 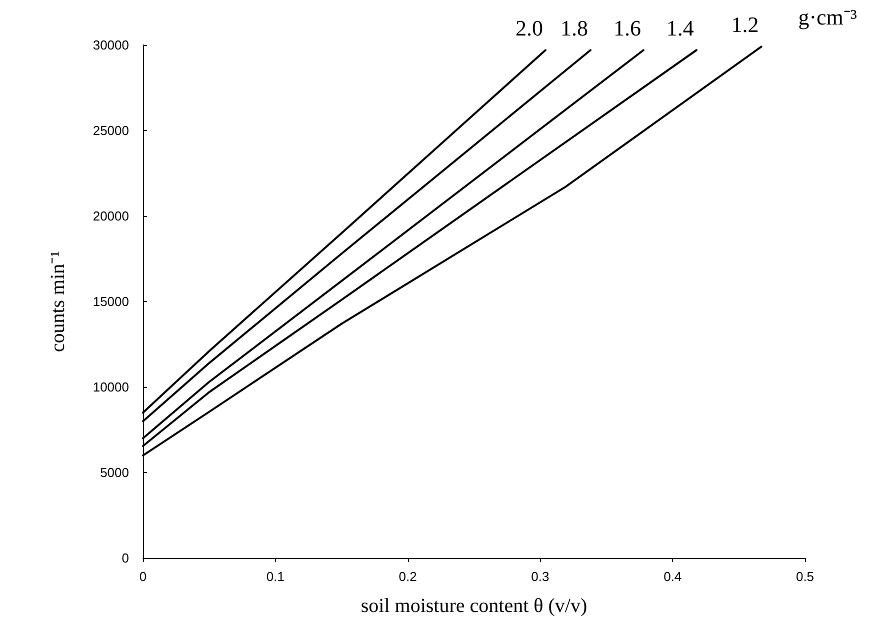 What do you see at coordinates (275, 576) in the screenshot?
I see `x-tick-label: 0.1` at bounding box center [275, 576].